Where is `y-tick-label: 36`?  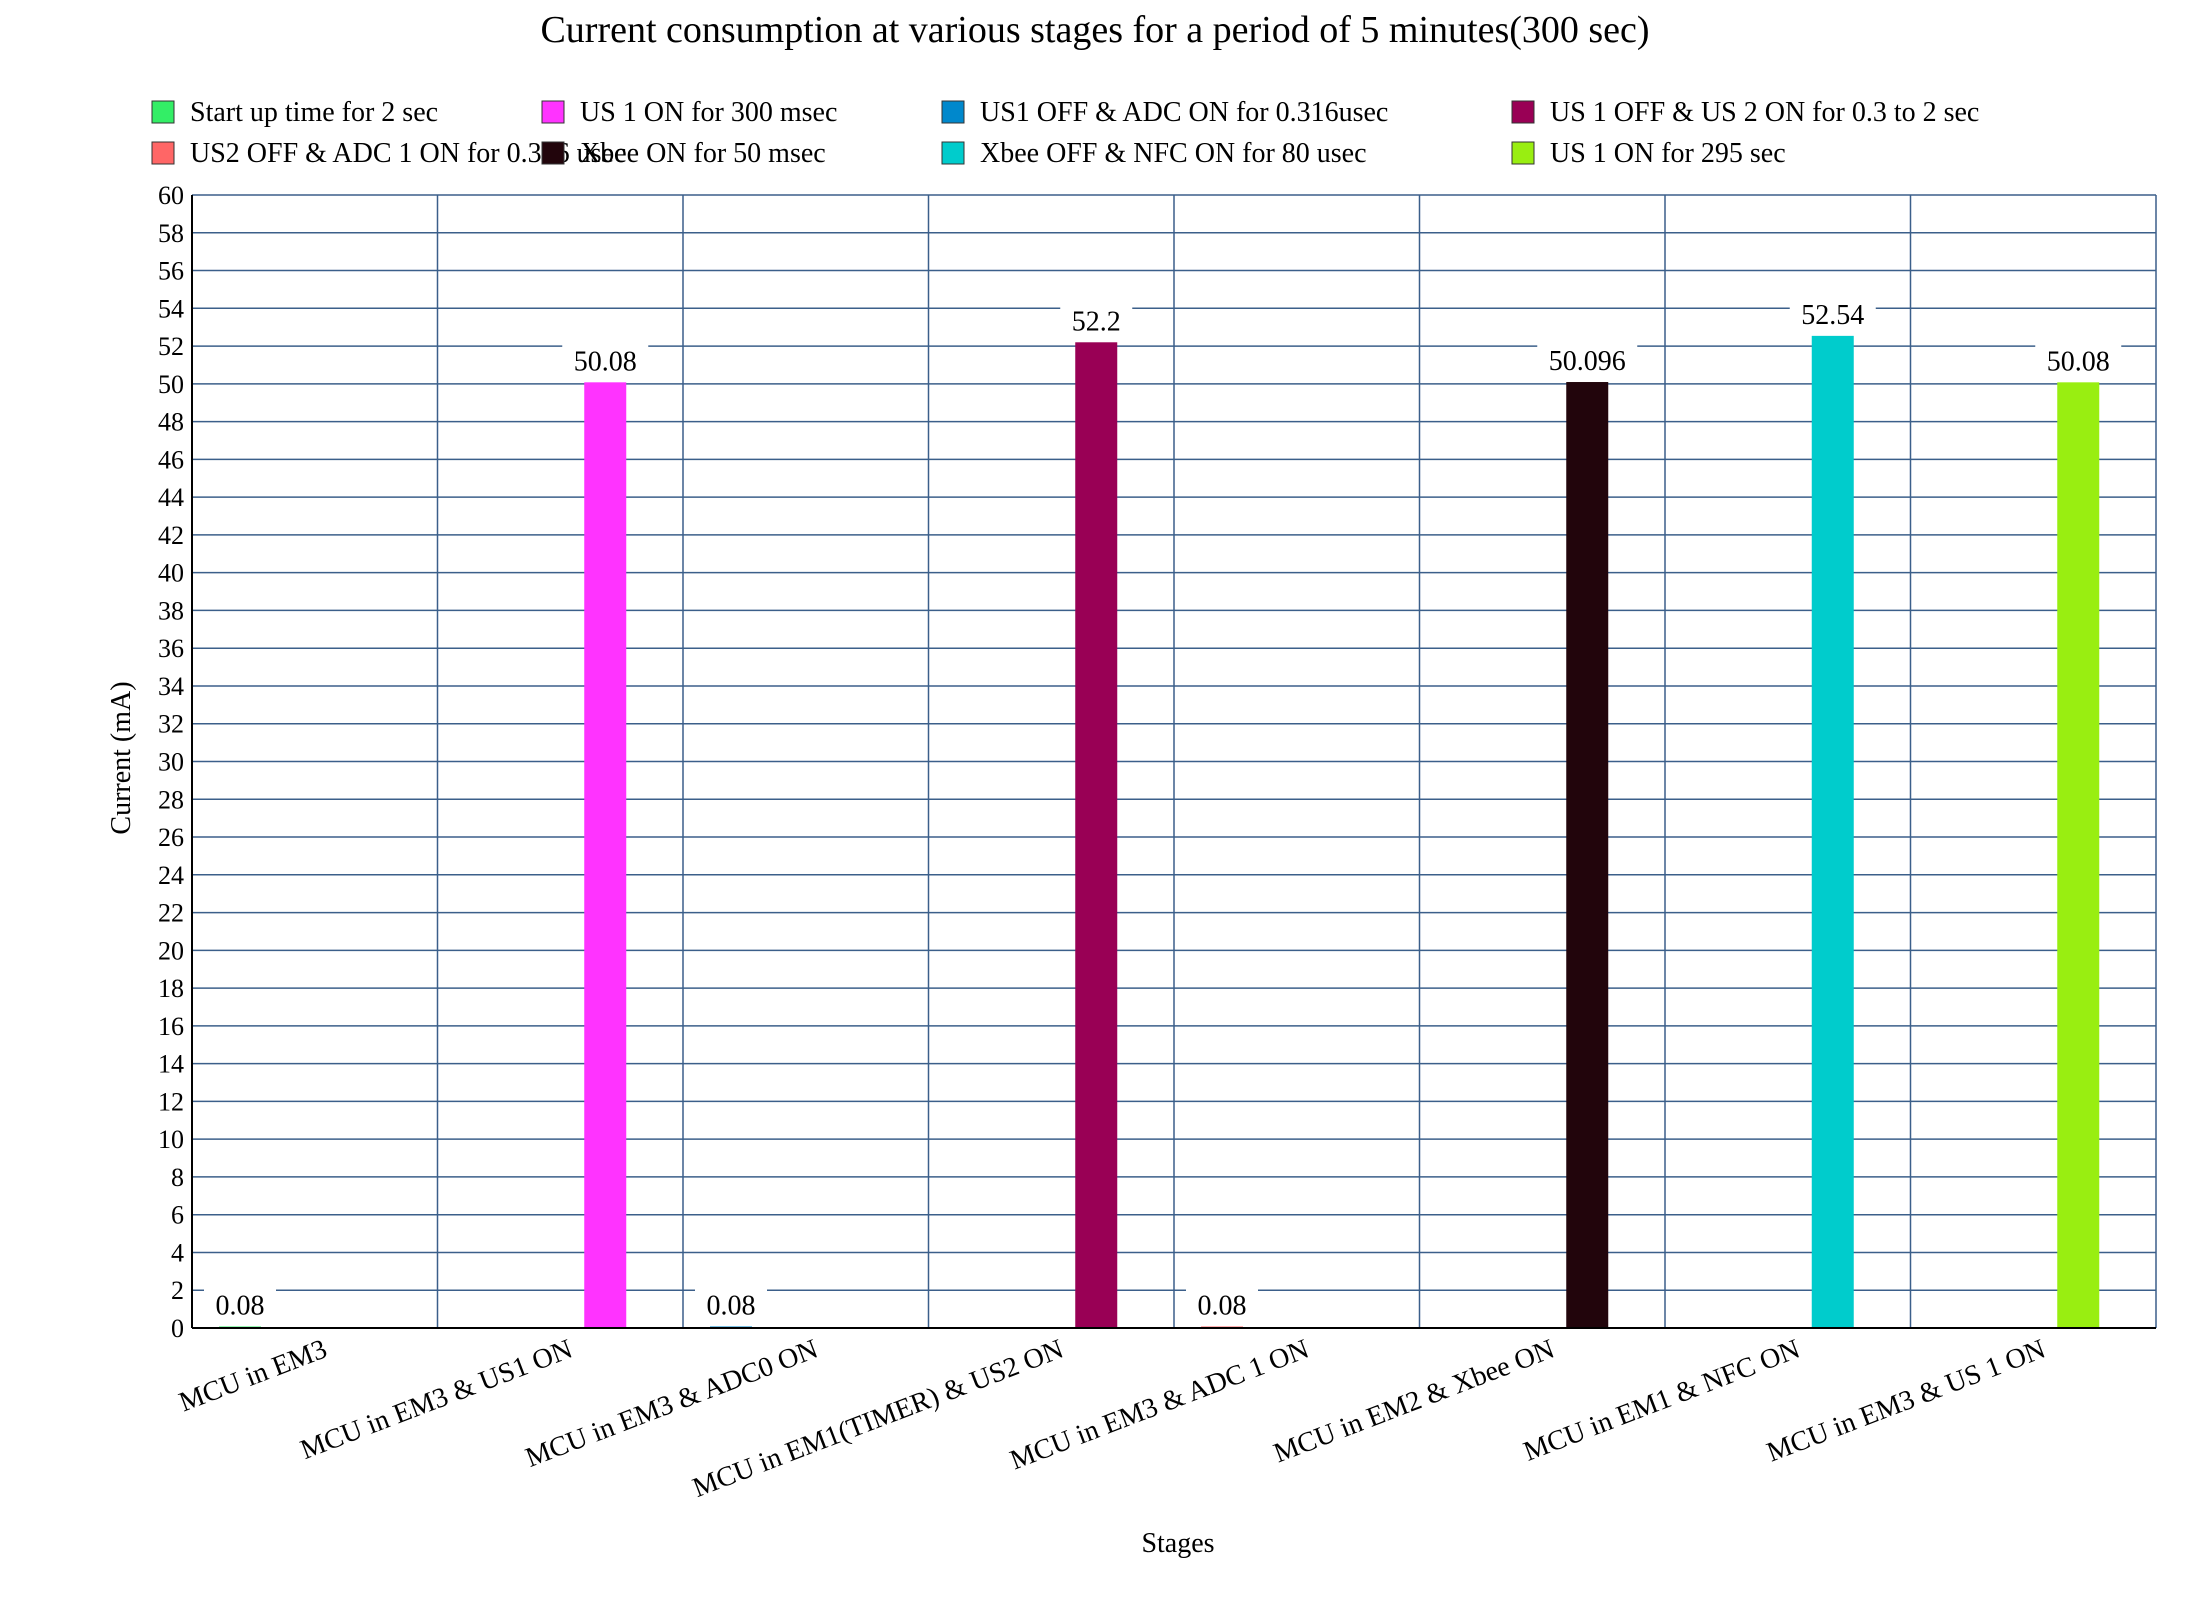
y-tick-label: 36 is located at coordinates (171, 648).